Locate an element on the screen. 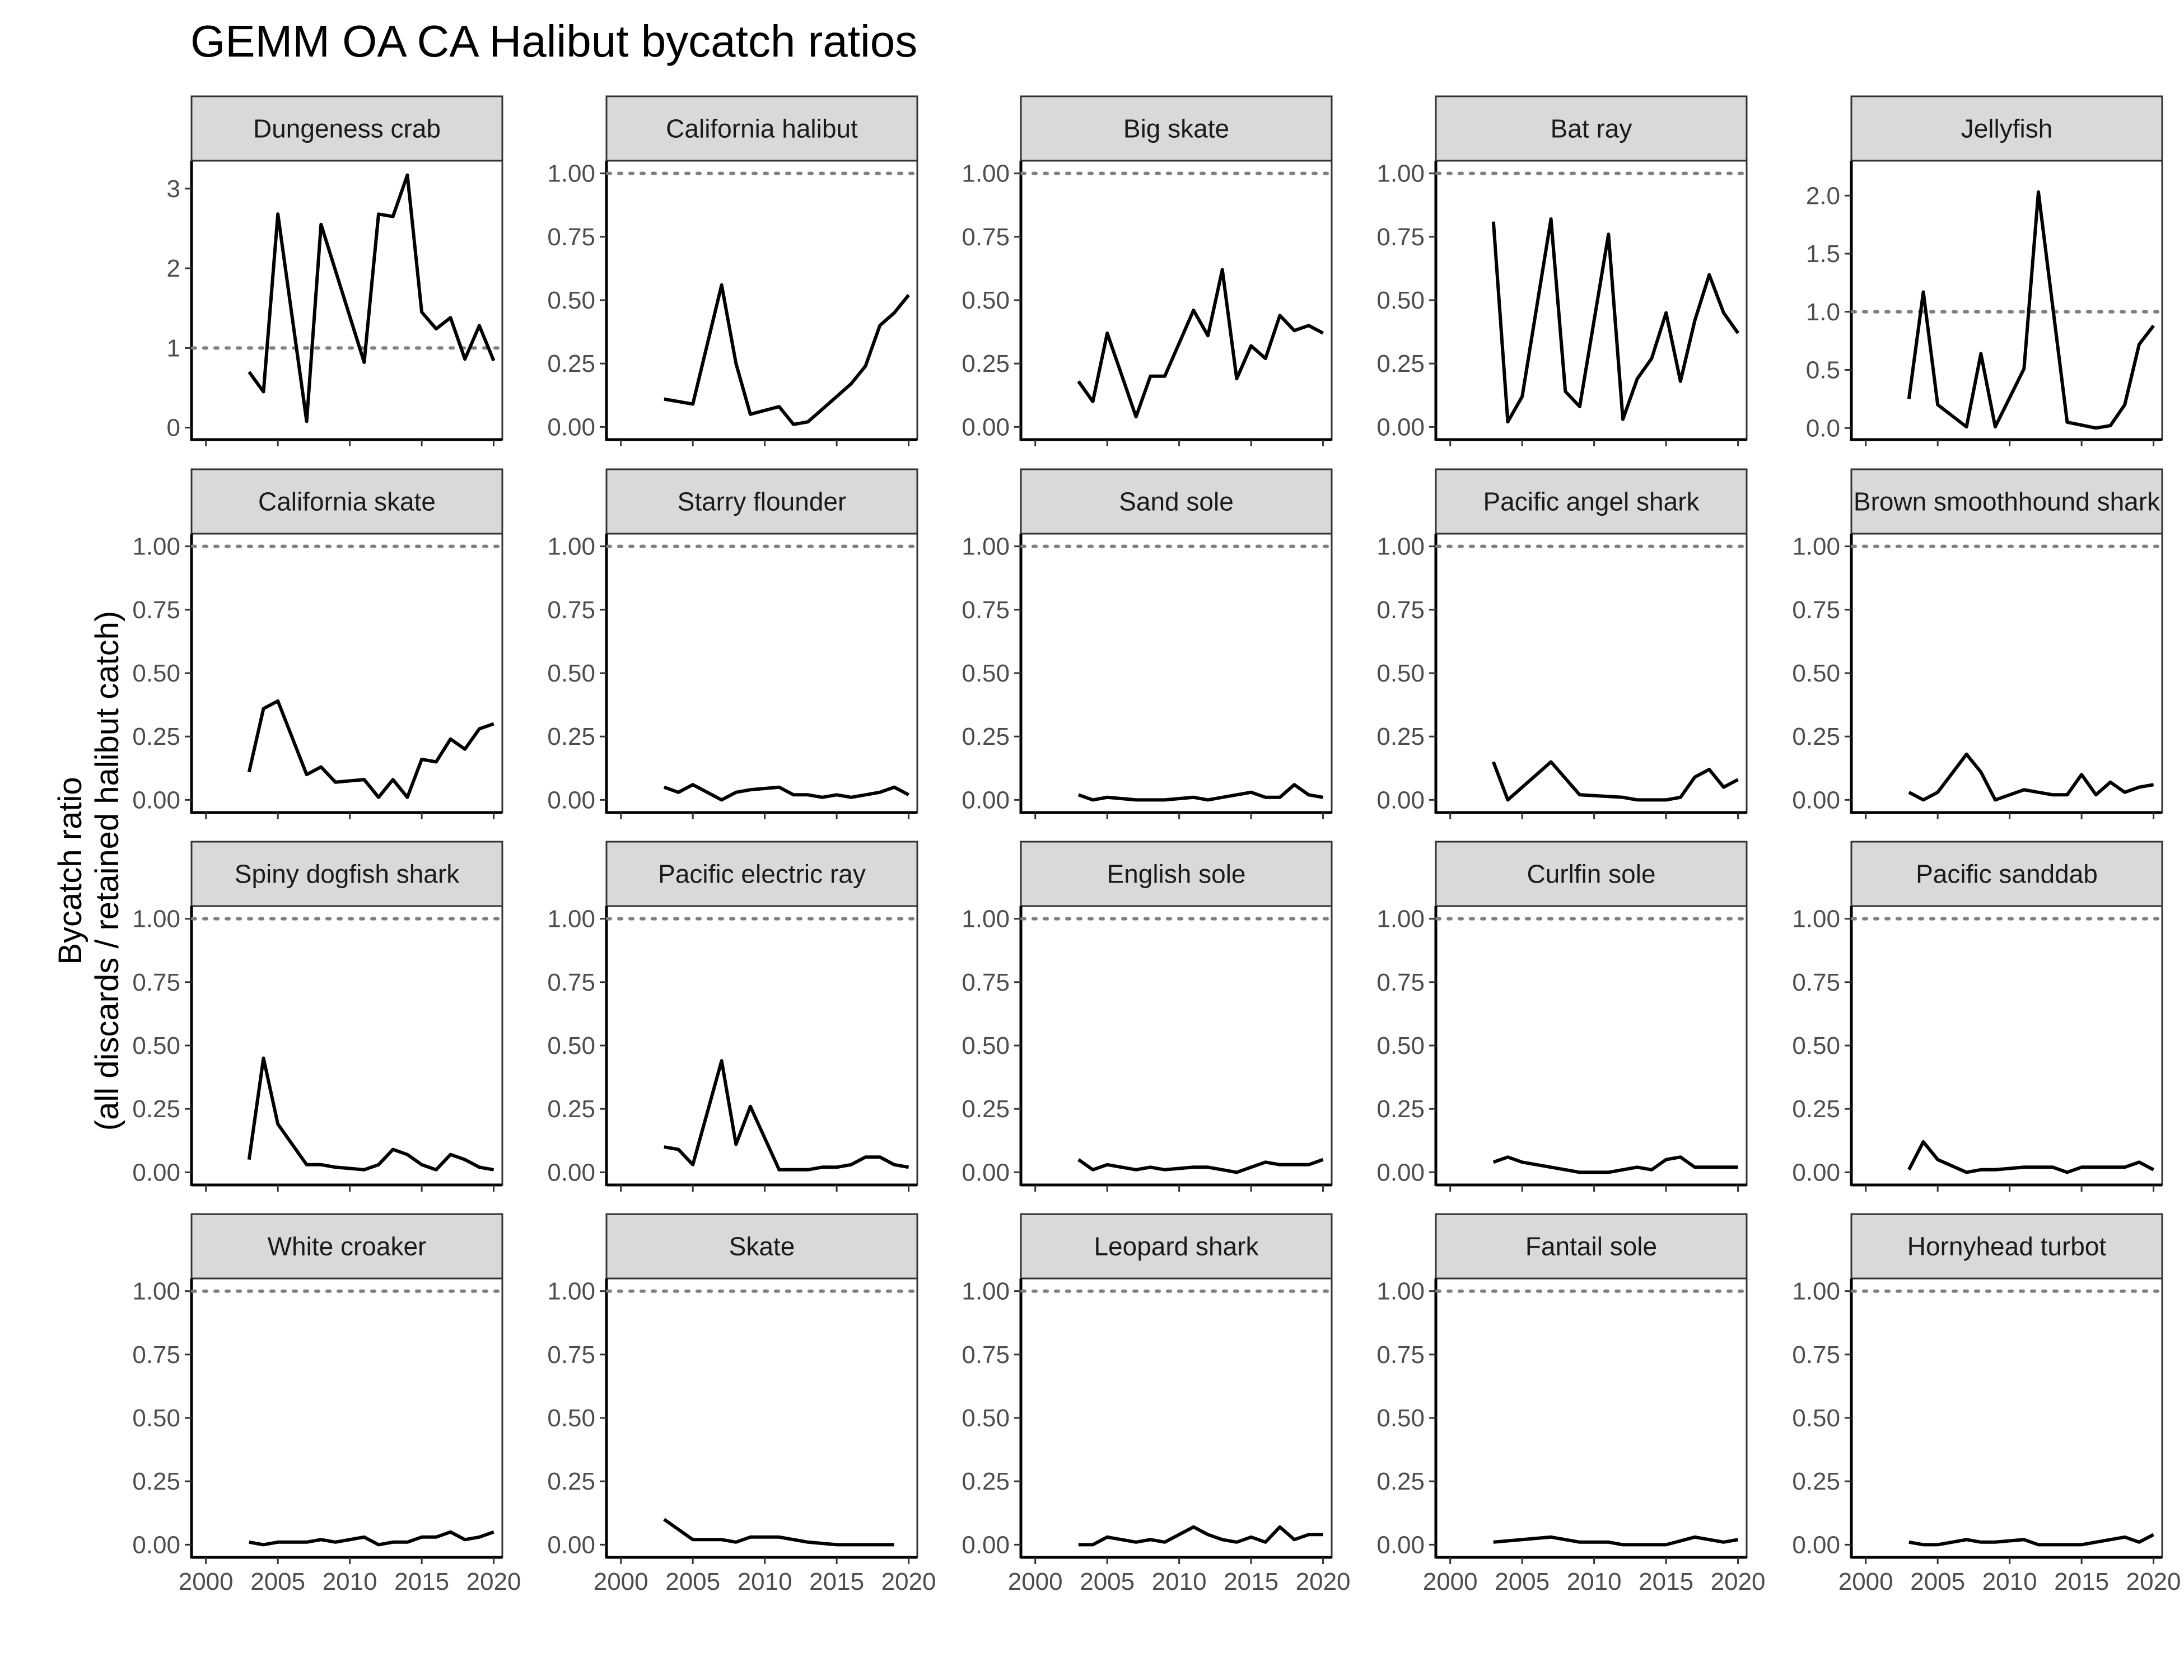 The image size is (2184, 1680). facet-strip-label: Skate is located at coordinates (762, 1247).